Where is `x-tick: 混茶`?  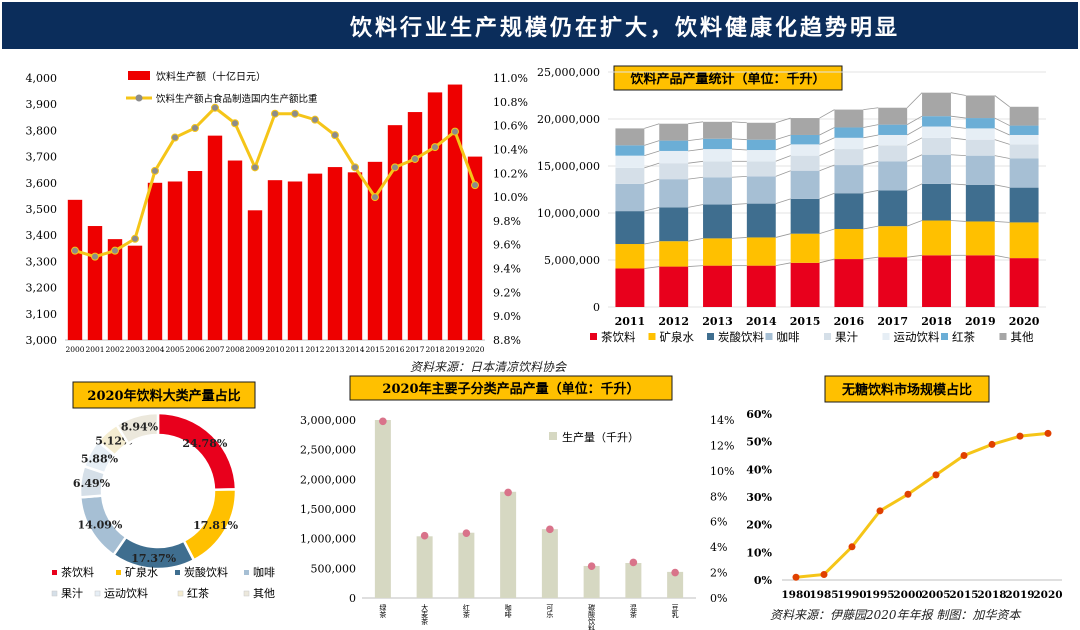 x-tick: 混茶 is located at coordinates (633, 610).